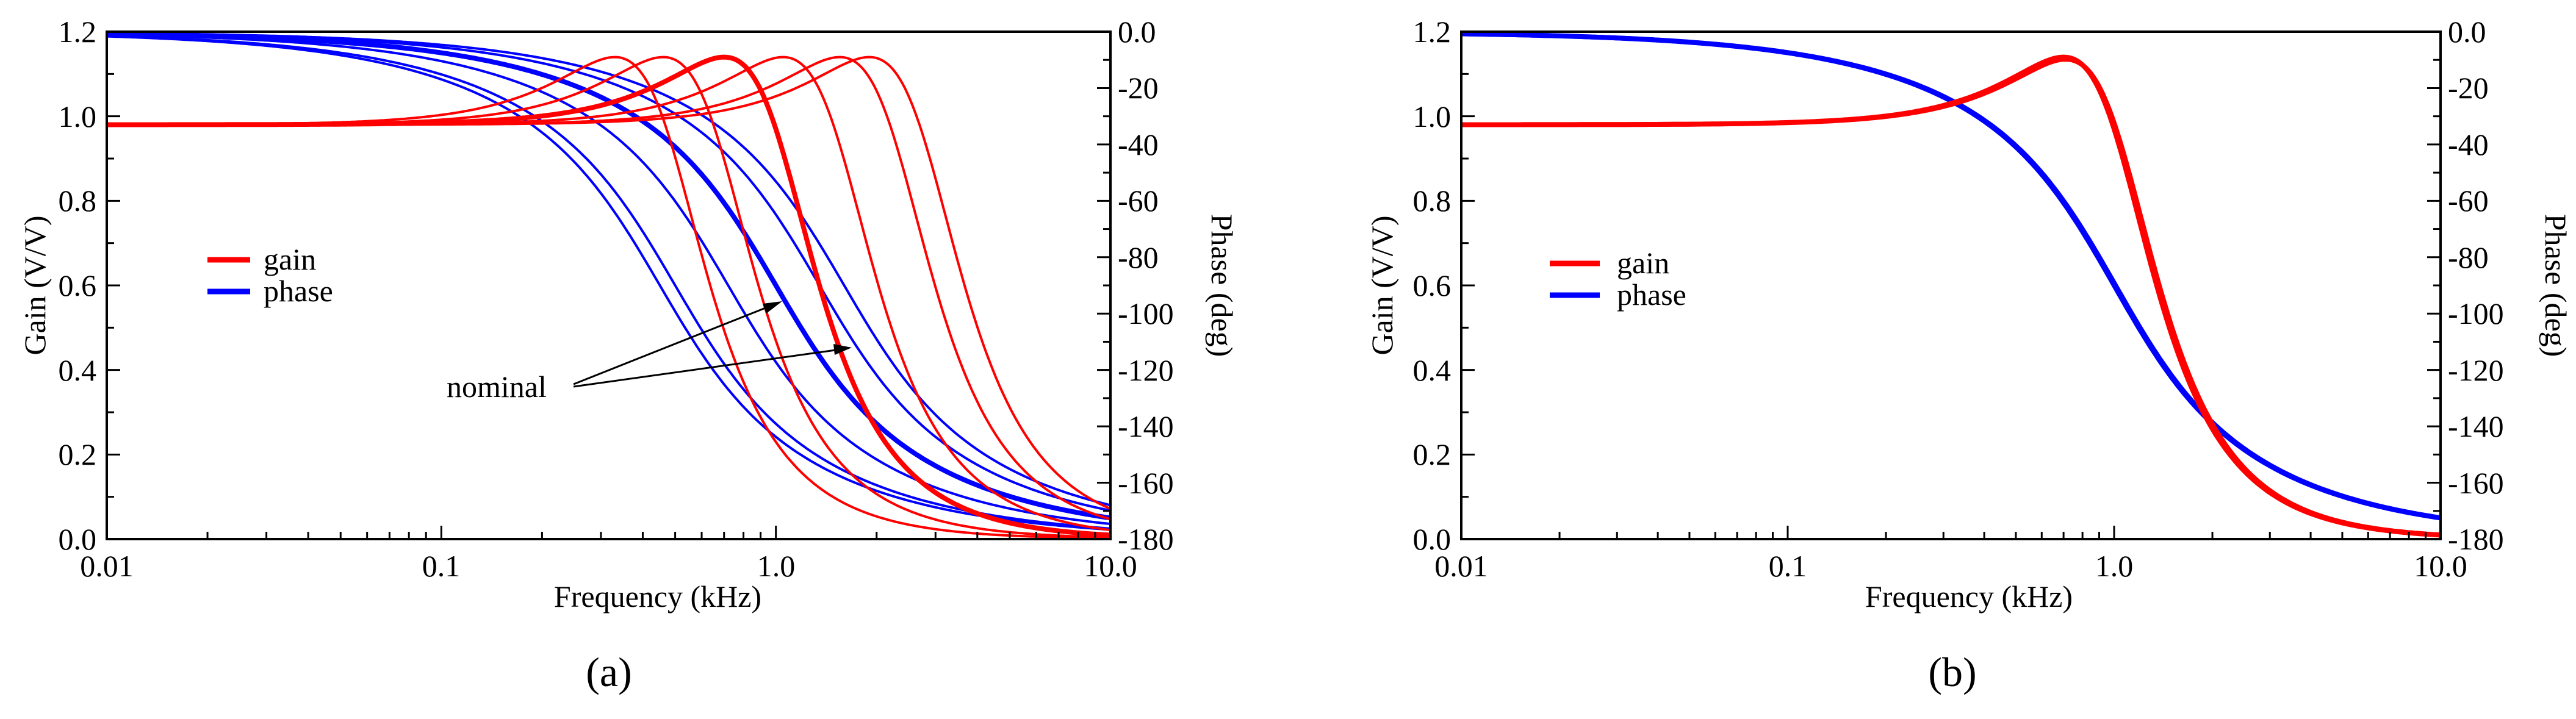 This screenshot has width=2576, height=719. Describe the element at coordinates (1146, 483) in the screenshot. I see `panel-a-ytick-right-label: -160` at that location.